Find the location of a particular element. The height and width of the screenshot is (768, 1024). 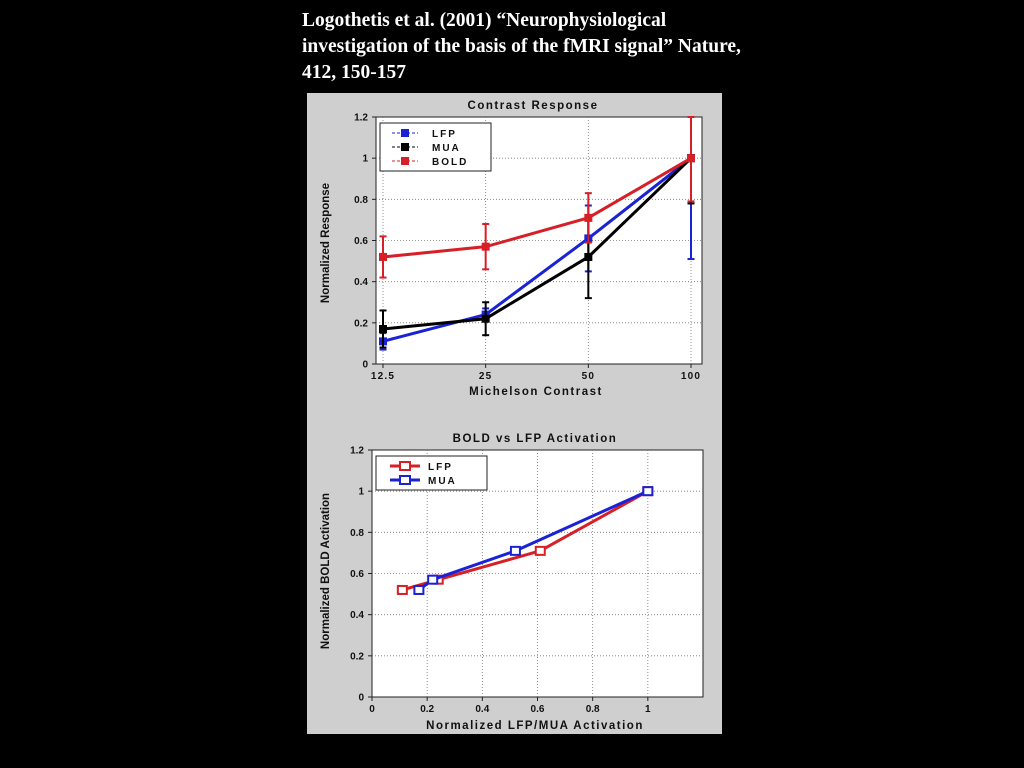

chart2-x-tick-label: 0.4 is located at coordinates (482, 709).